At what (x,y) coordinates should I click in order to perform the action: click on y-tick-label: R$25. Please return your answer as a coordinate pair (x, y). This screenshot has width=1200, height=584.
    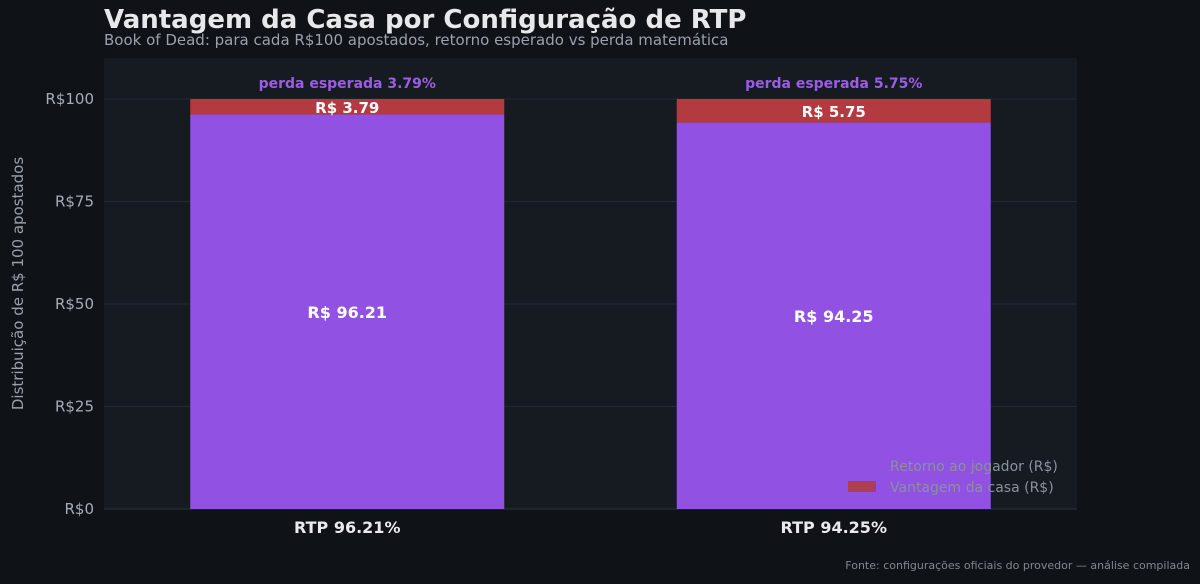
    Looking at the image, I should click on (74, 407).